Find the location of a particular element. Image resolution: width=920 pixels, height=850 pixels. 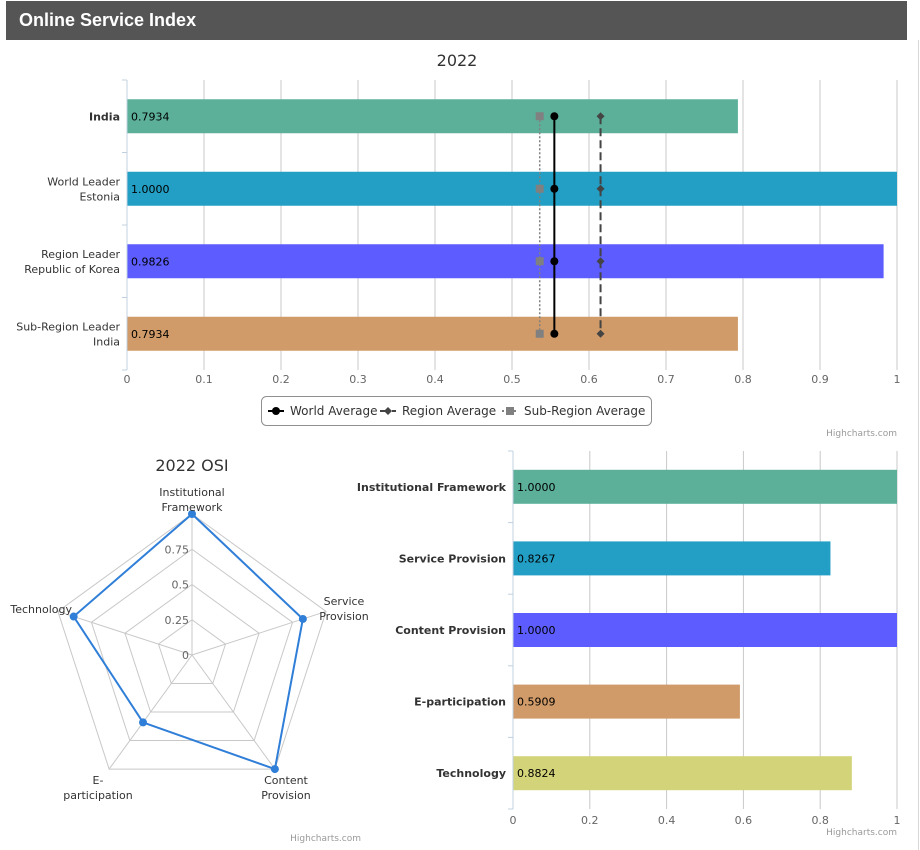

radar-axis-label: Content is located at coordinates (286, 780).